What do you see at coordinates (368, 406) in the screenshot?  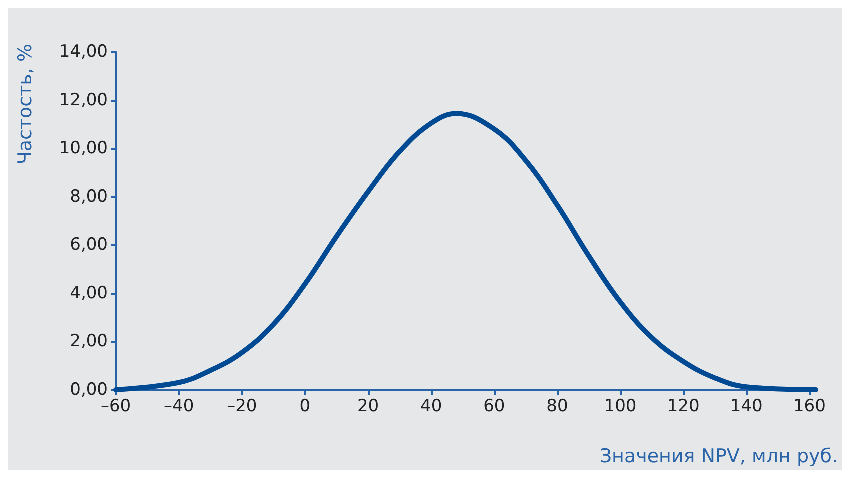 I see `x-tick-label: 20` at bounding box center [368, 406].